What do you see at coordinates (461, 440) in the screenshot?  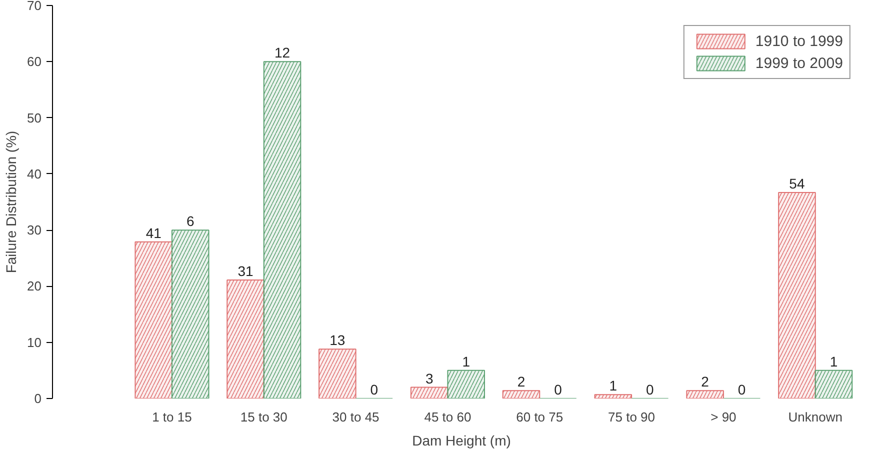 I see `x-axis-title: Dam Height (m)` at bounding box center [461, 440].